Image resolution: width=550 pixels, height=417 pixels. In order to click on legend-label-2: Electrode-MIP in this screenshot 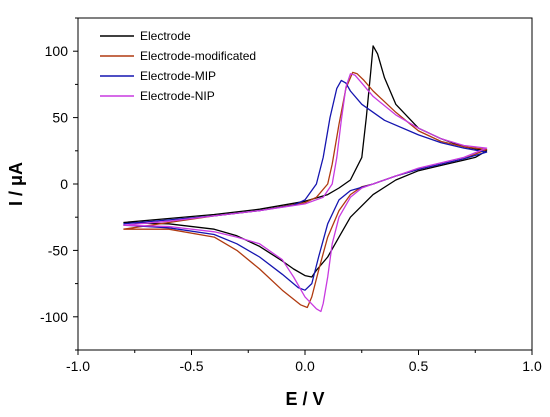, I will do `click(178, 76)`.